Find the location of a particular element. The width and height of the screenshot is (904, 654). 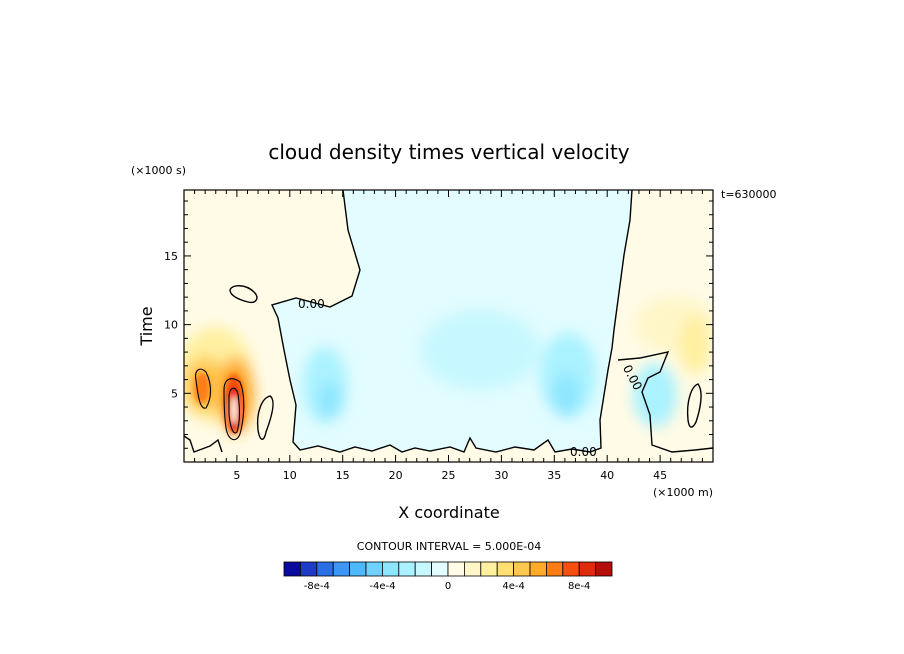

x-tick-label: 15 is located at coordinates (343, 475).